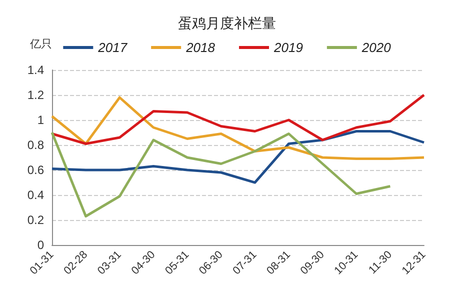 The width and height of the screenshot is (454, 303). What do you see at coordinates (35, 145) in the screenshot?
I see `y-tick-label: 0.8` at bounding box center [35, 145].